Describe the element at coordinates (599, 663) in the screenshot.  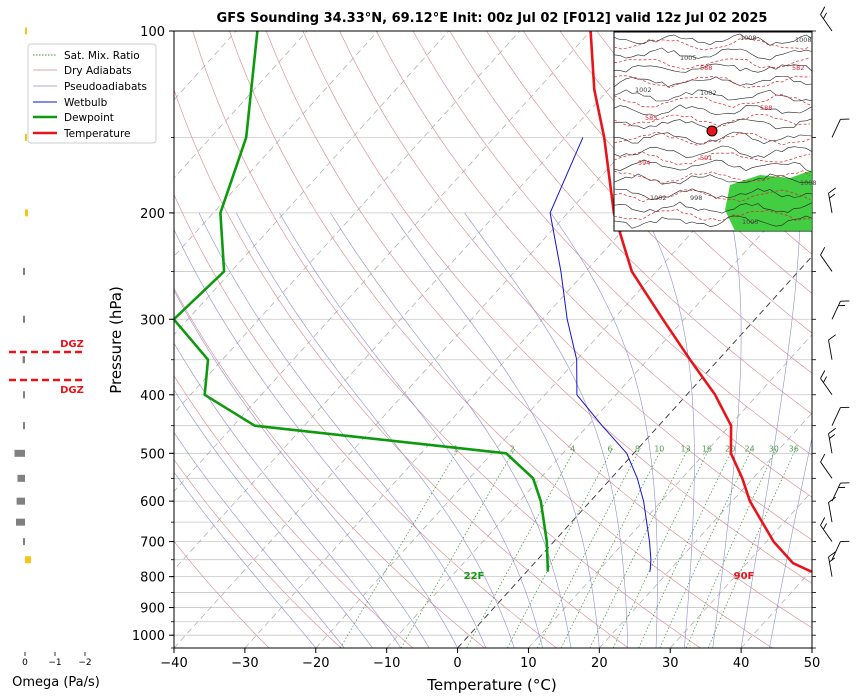
I see `x-tick-label: 20` at that location.